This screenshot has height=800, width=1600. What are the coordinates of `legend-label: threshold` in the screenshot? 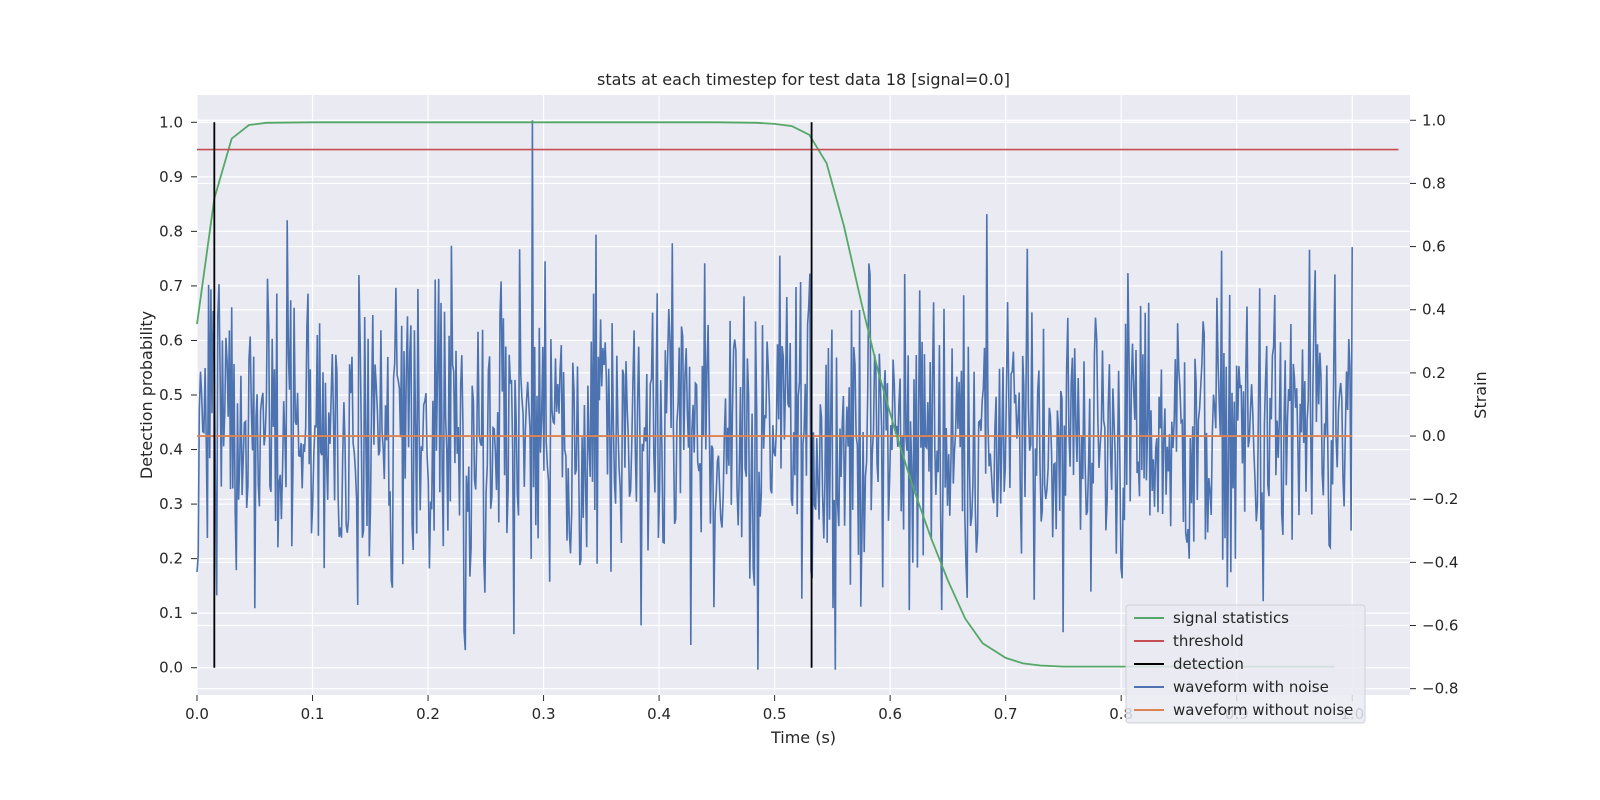 It's located at (1208, 641).